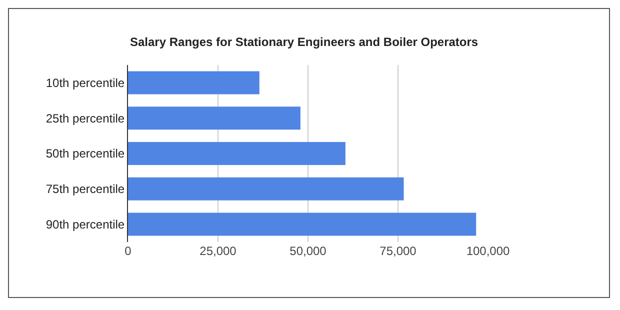  I want to click on chart-title: Salary Ranges for Stationary Engineers and Boiler Operators, so click(304, 42).